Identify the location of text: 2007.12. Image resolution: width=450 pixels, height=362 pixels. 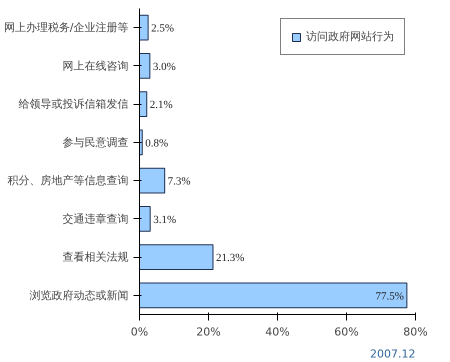
(393, 354).